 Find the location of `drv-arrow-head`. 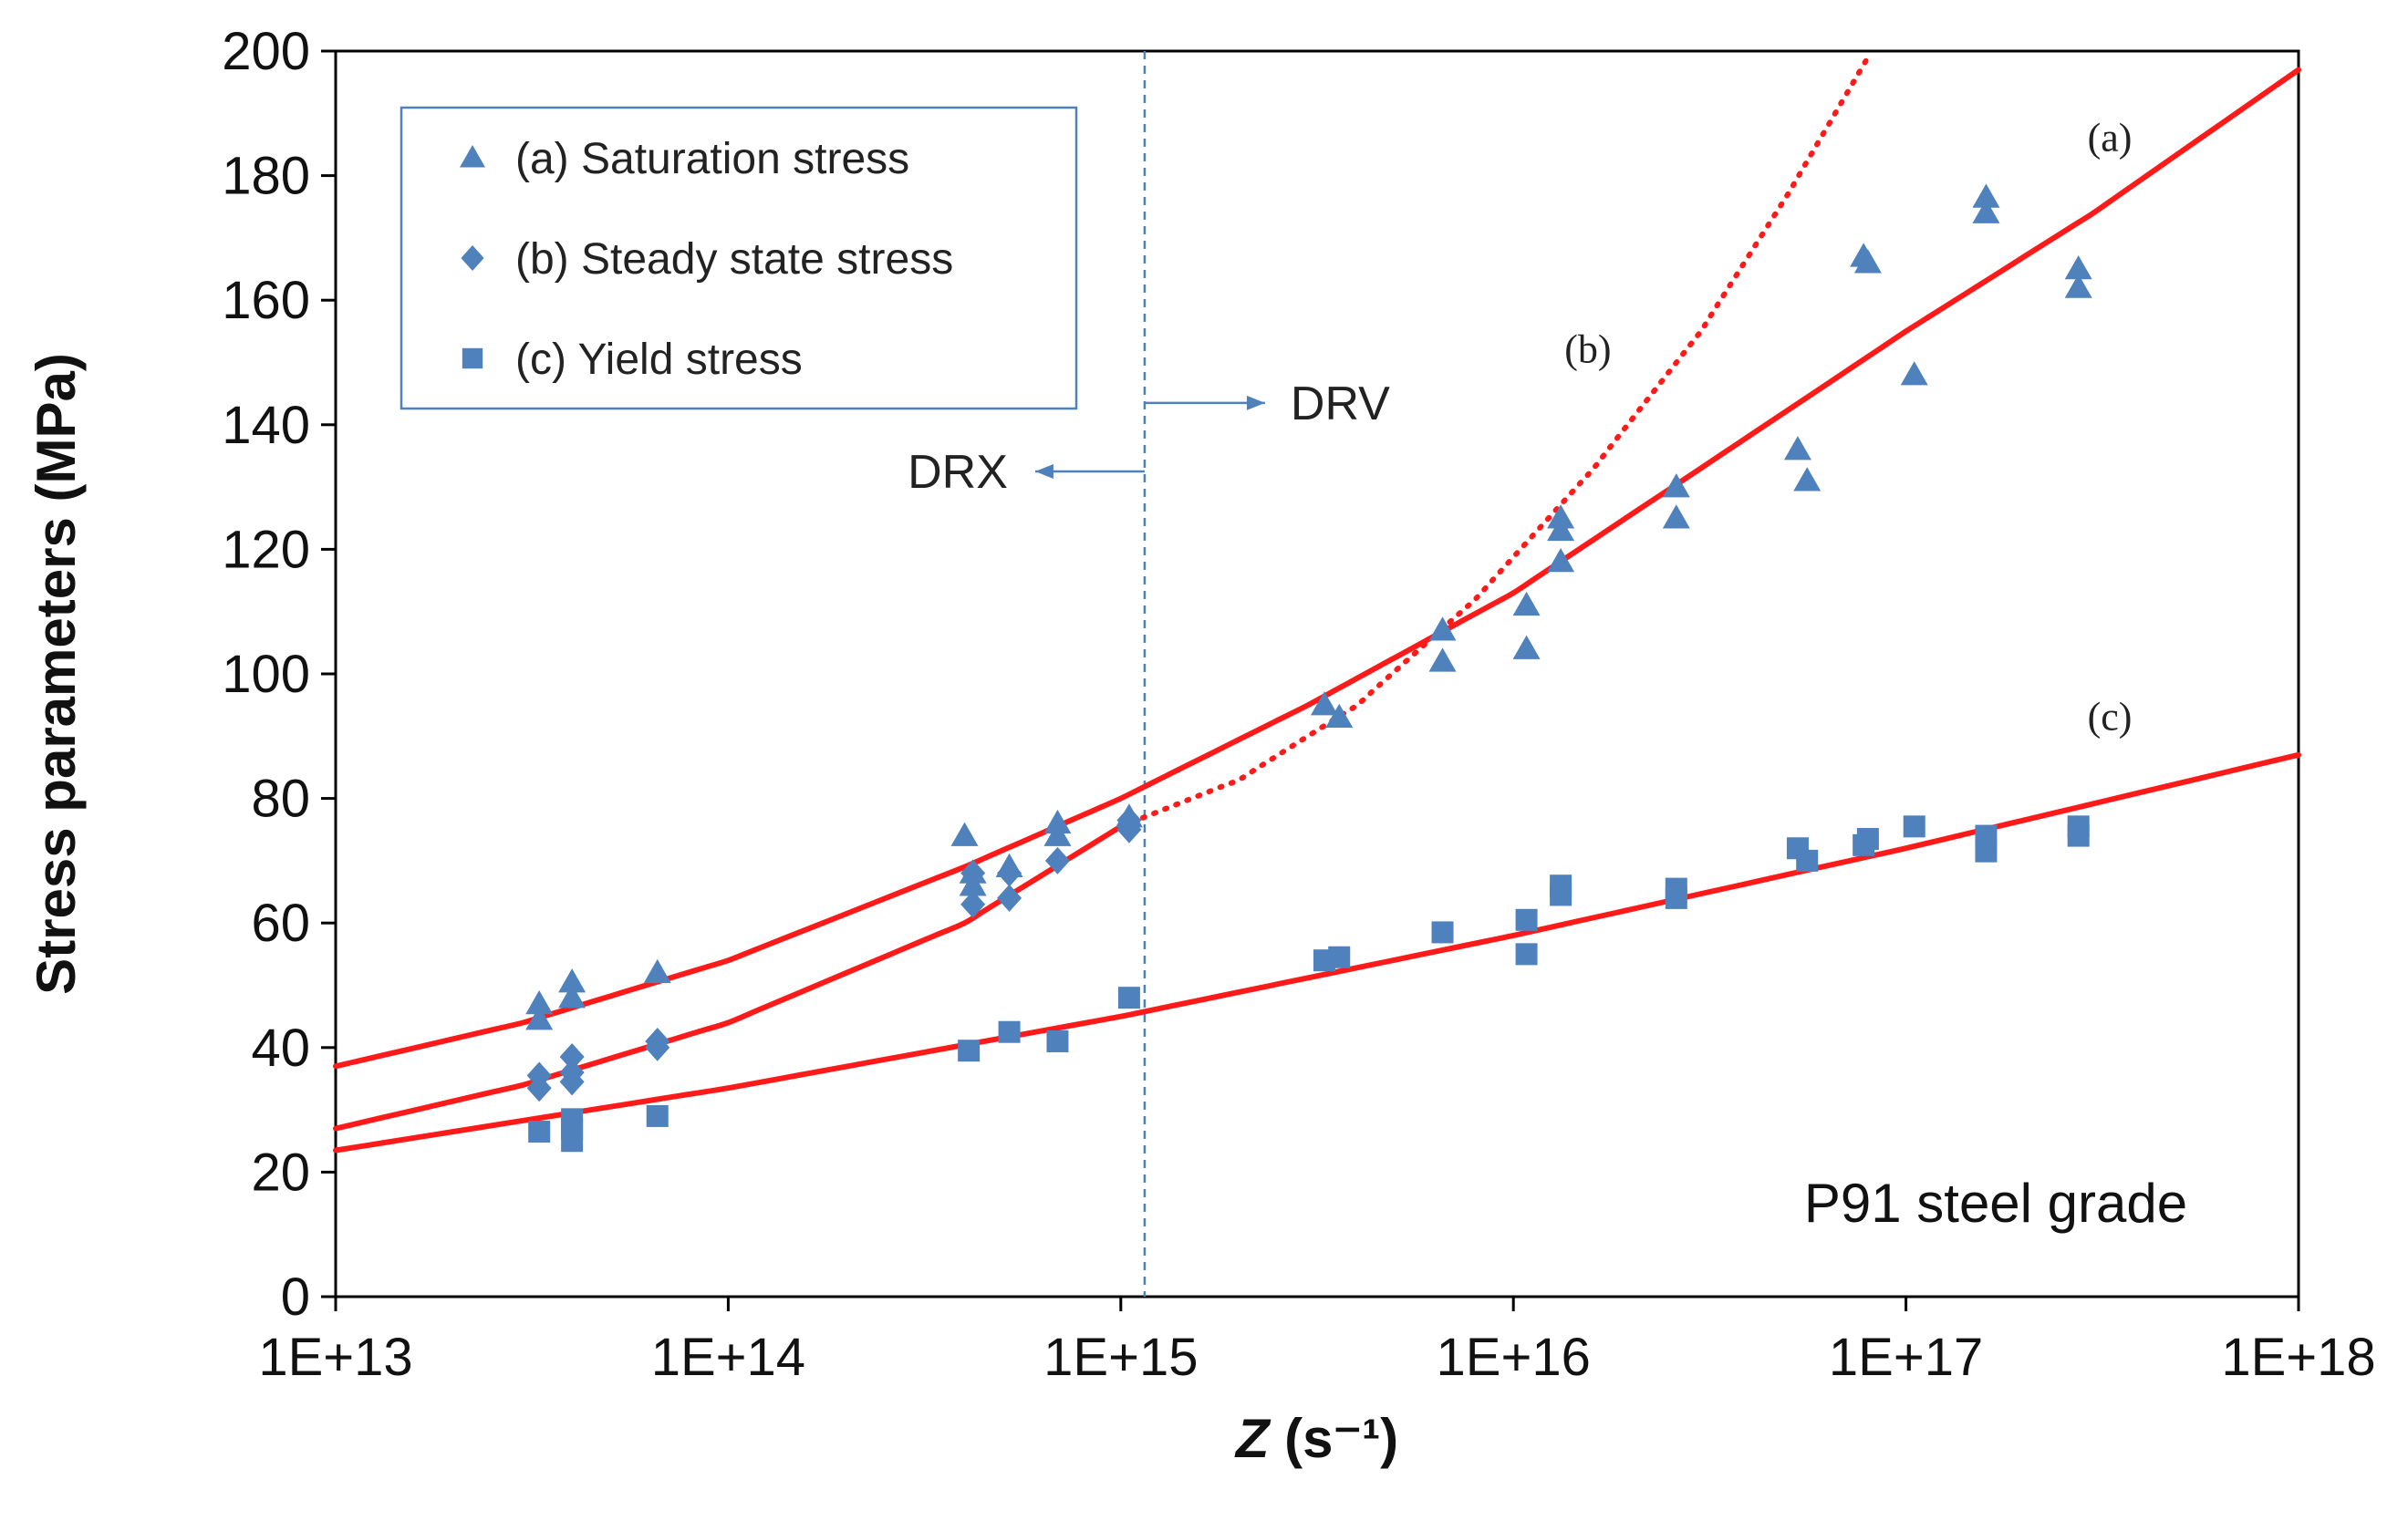

drv-arrow-head is located at coordinates (1255, 402).